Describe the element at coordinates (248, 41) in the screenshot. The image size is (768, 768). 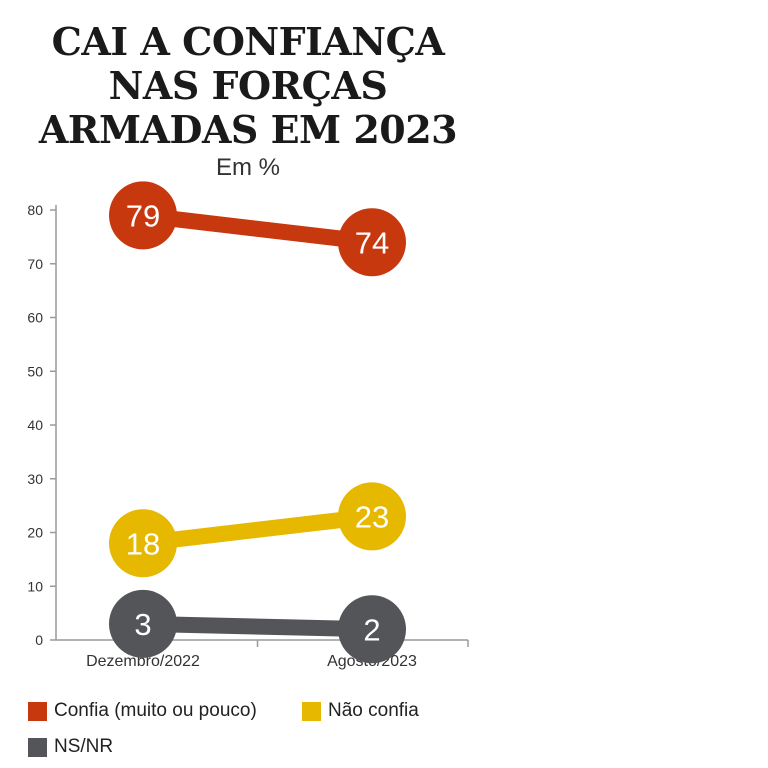
I see `chart-title-line-1: CAI A CONFIANÇA` at that location.